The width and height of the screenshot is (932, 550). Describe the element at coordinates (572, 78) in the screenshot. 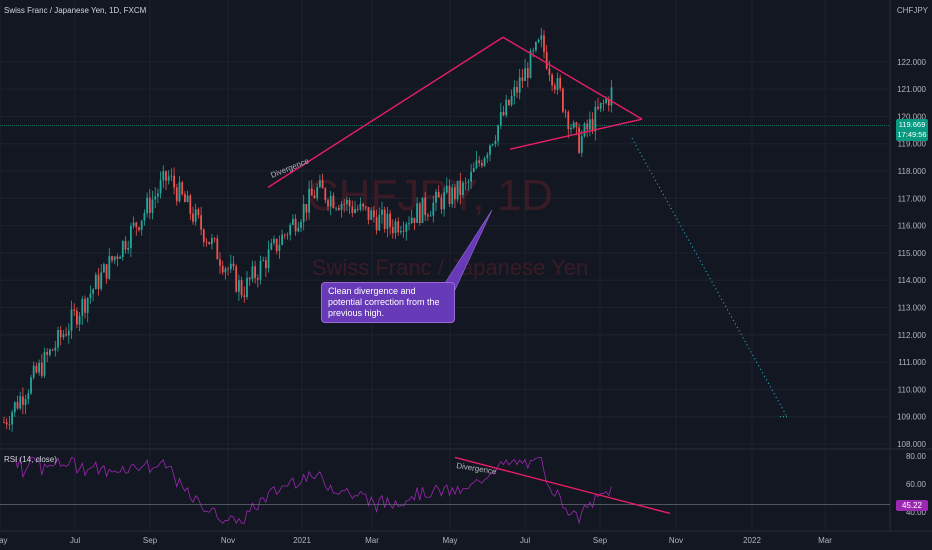

I see `trendline` at that location.